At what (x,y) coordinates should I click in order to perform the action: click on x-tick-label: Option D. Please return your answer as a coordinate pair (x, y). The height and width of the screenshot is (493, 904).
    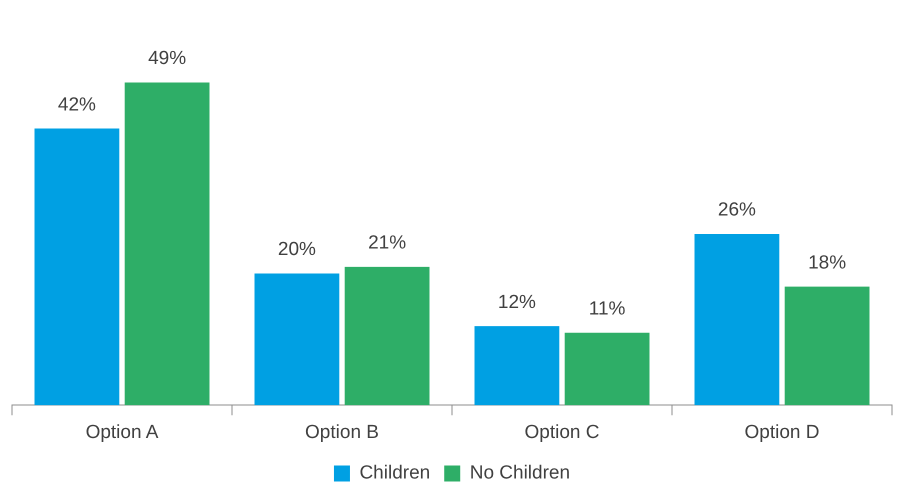
    Looking at the image, I should click on (782, 432).